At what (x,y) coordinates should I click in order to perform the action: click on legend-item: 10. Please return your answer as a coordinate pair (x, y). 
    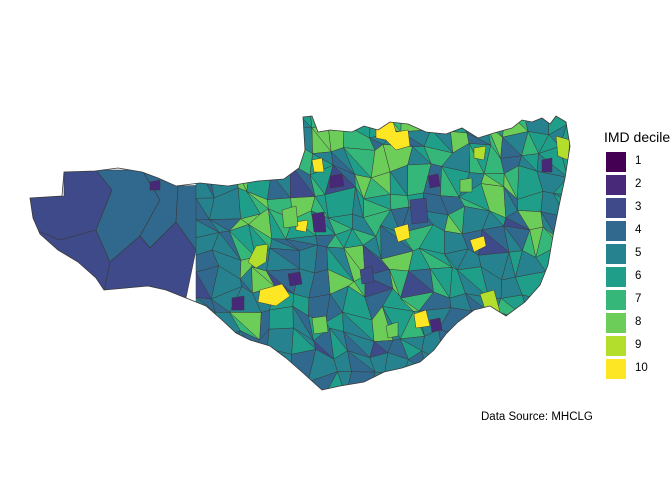
    Looking at the image, I should click on (638, 369).